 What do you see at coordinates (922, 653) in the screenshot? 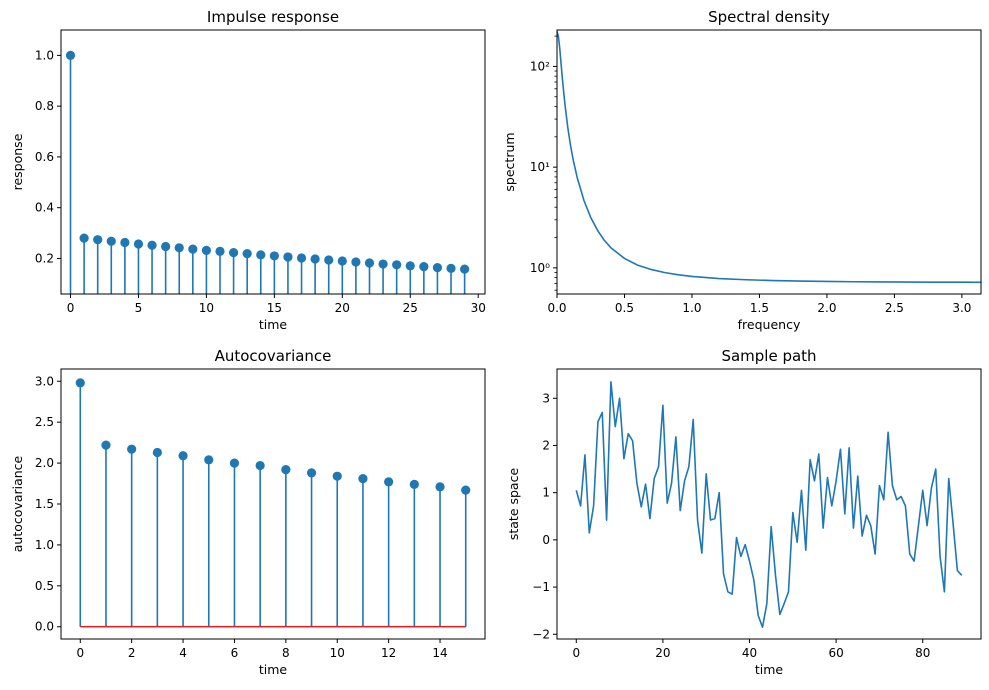
I see `x-tick-label: 80` at bounding box center [922, 653].